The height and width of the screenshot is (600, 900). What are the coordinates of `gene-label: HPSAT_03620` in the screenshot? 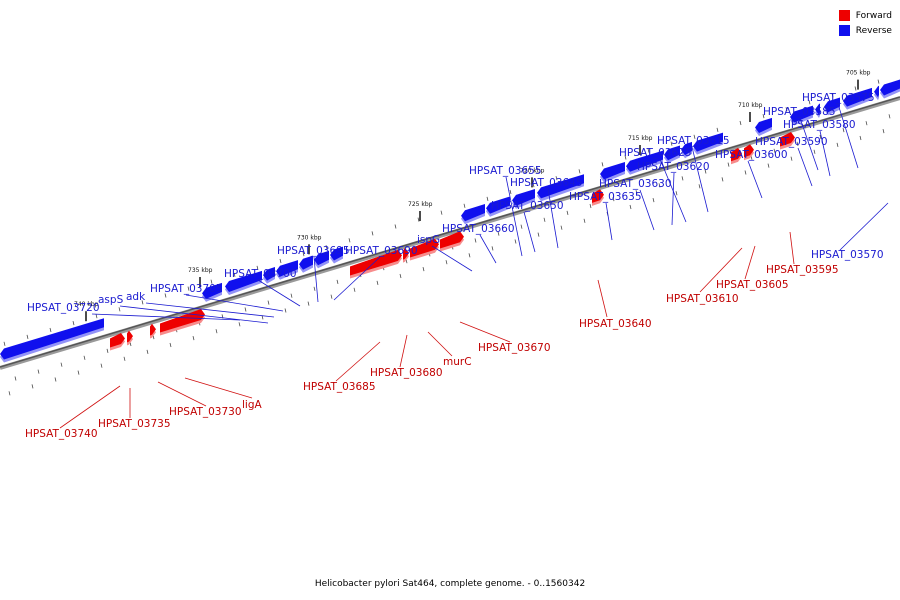 It's located at (673, 167).